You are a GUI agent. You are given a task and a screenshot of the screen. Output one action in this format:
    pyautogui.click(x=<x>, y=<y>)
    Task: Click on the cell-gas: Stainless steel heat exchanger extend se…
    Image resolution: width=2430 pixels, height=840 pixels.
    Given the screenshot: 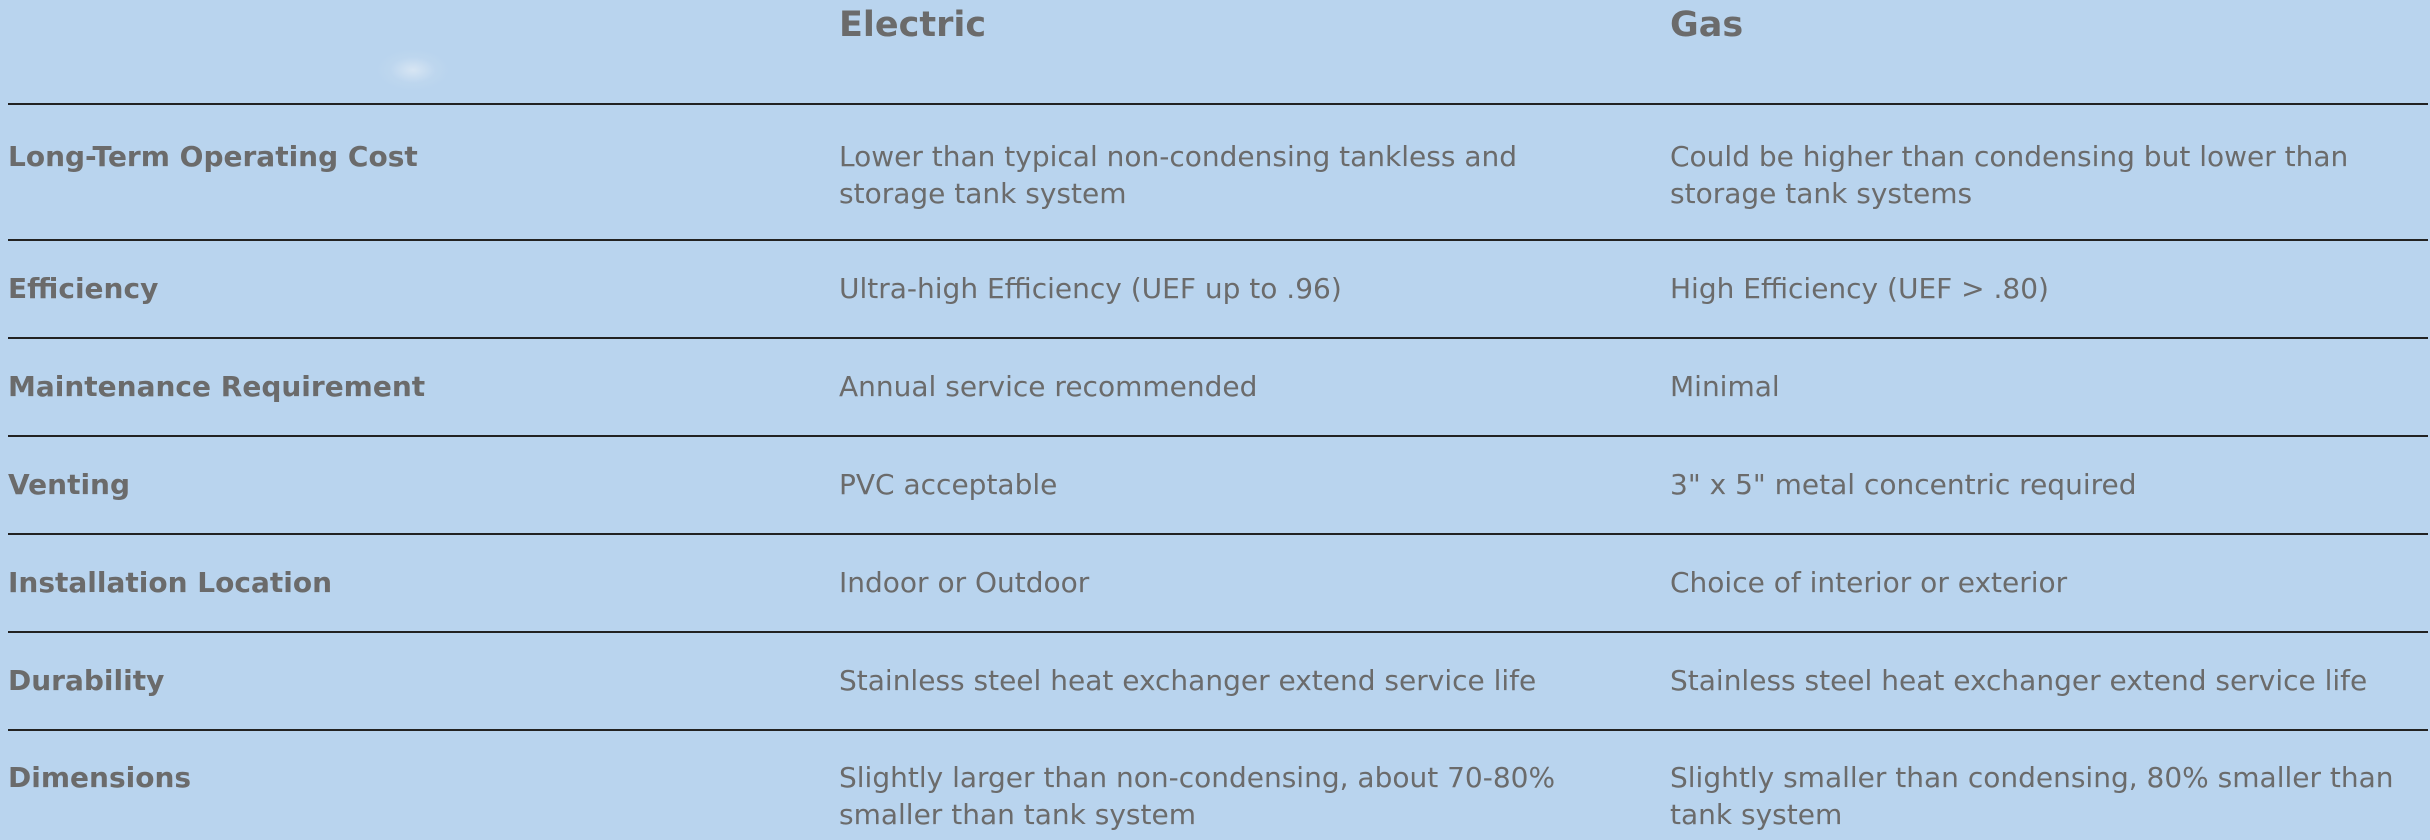 What is the action you would take?
    pyautogui.click(x=2019, y=680)
    